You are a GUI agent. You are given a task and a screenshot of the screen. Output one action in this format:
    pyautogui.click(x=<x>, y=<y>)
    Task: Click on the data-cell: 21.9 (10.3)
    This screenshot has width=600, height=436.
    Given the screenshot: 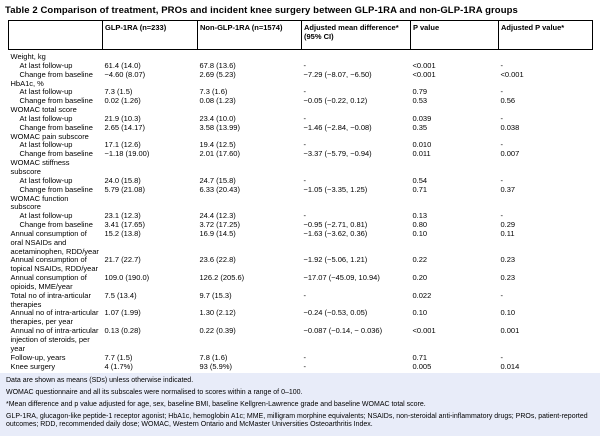 What is the action you would take?
    pyautogui.click(x=122, y=118)
    